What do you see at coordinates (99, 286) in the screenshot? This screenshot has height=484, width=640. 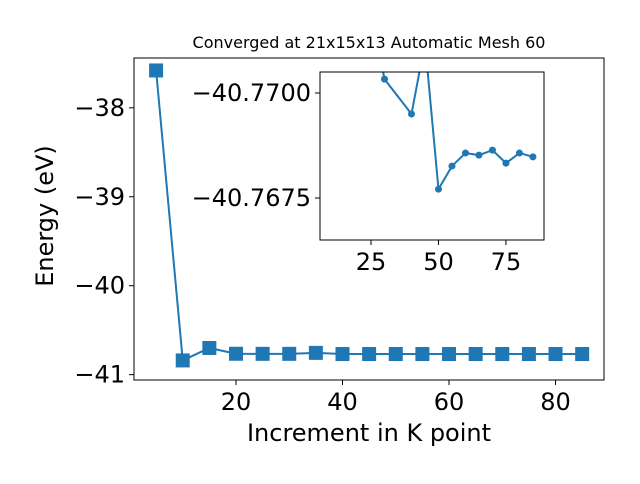 I see `y-tick-label: −40` at bounding box center [99, 286].